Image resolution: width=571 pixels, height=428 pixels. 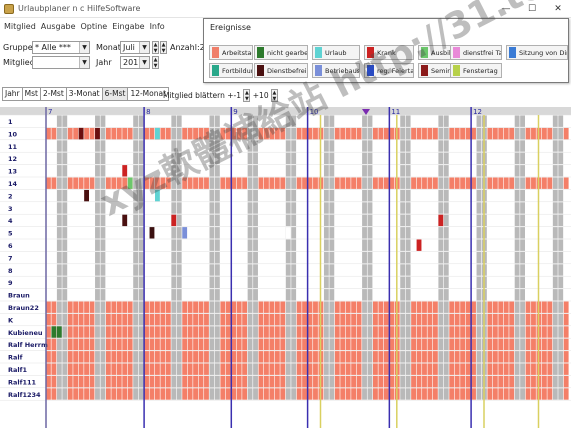 What do you see at coordinates (31, 94) in the screenshot?
I see `tab-monat: Mst` at bounding box center [31, 94].